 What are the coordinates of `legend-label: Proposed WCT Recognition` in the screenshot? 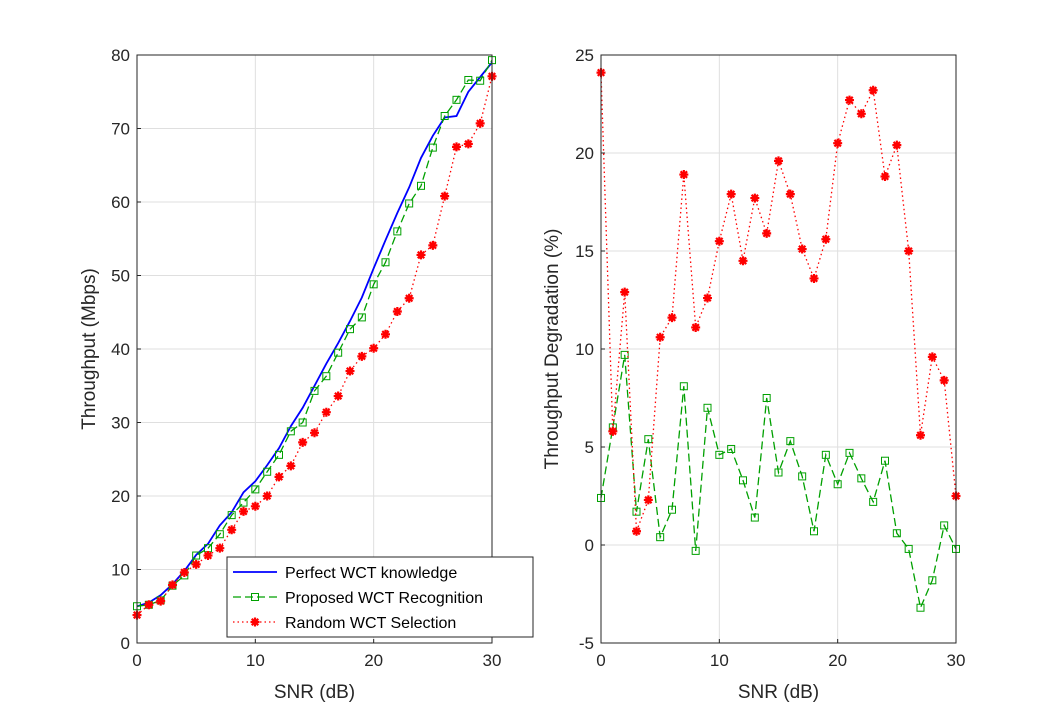 It's located at (384, 598).